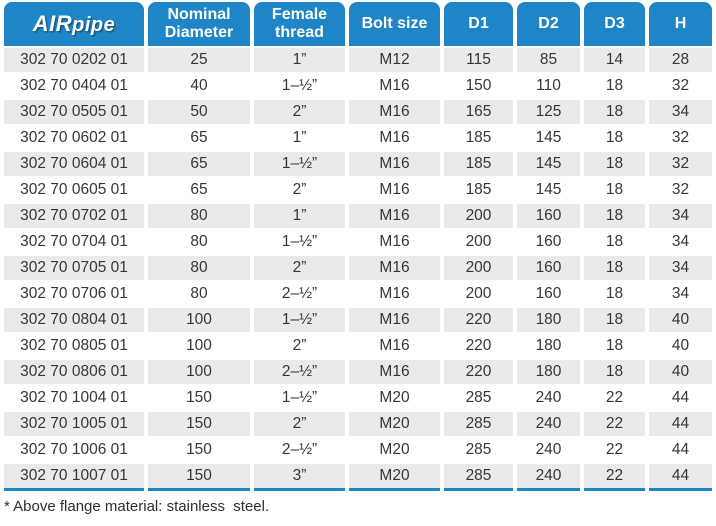 The height and width of the screenshot is (526, 716). I want to click on brand-logo-pipe: pipe, so click(94, 25).